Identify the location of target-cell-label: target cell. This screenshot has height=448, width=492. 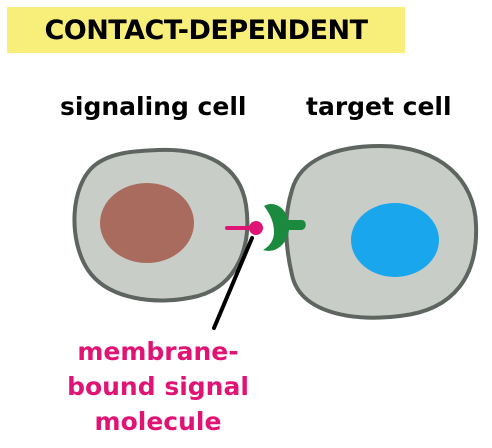
(379, 106).